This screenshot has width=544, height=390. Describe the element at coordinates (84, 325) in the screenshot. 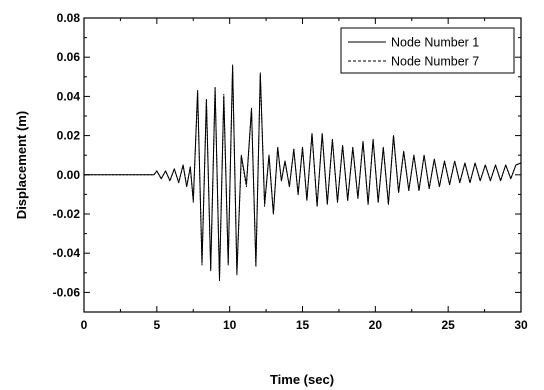

I see `x-tick-label: 0` at that location.